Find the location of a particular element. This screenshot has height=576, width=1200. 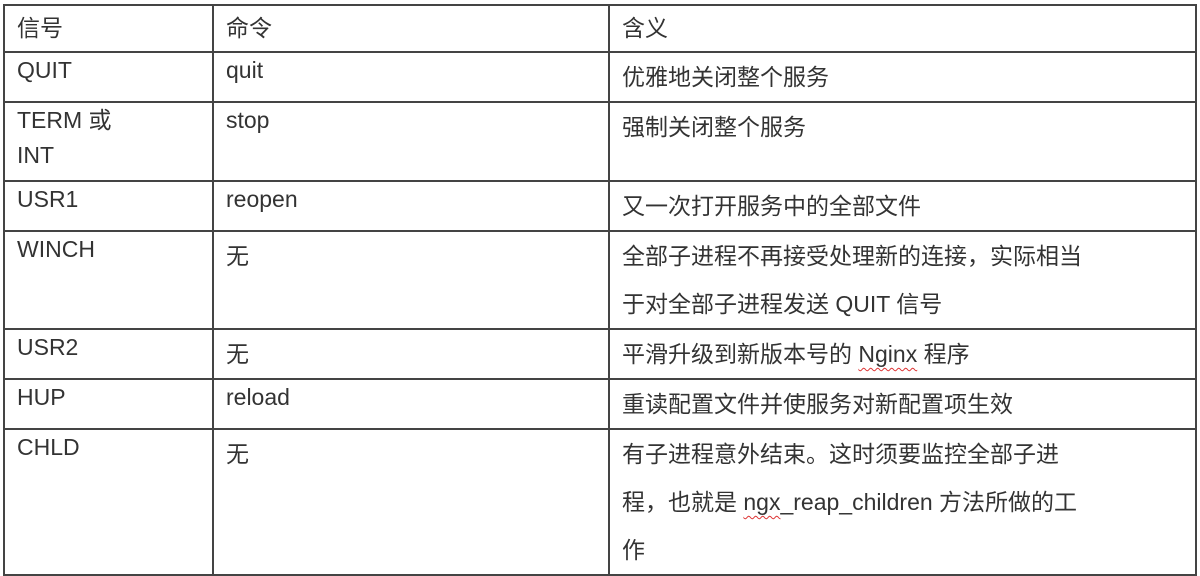

table-header-row: 信号 命令 含义 is located at coordinates (600, 28).